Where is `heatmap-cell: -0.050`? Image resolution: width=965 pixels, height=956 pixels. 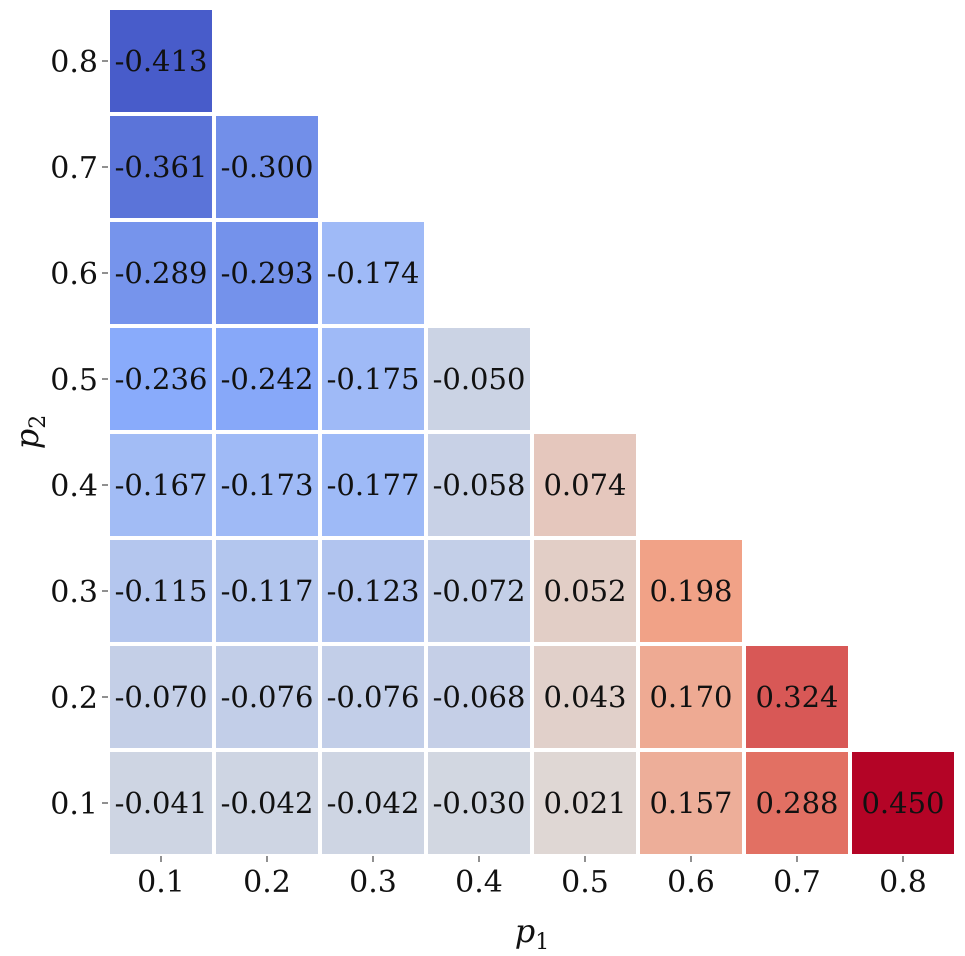 heatmap-cell: -0.050 is located at coordinates (479, 379).